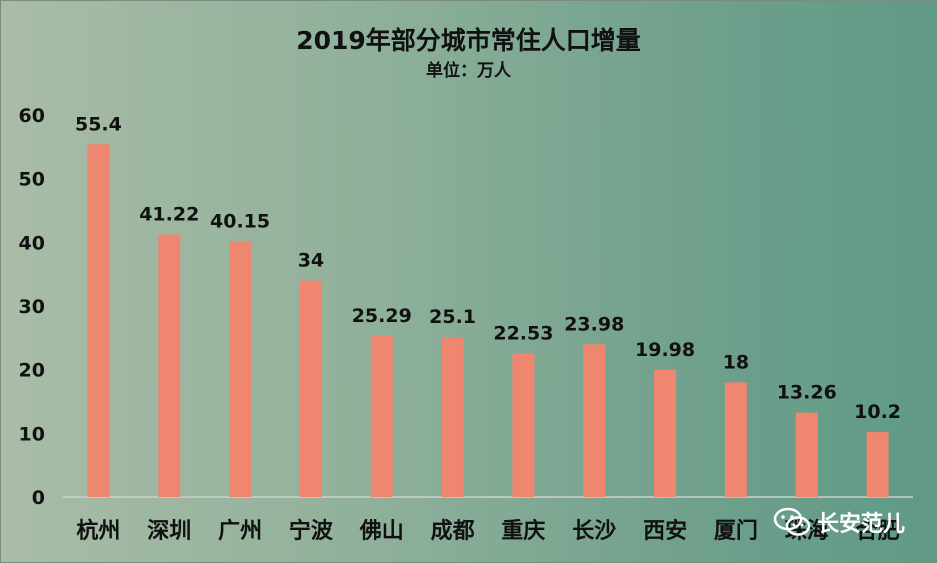  I want to click on y-tick-label: 10, so click(32, 434).